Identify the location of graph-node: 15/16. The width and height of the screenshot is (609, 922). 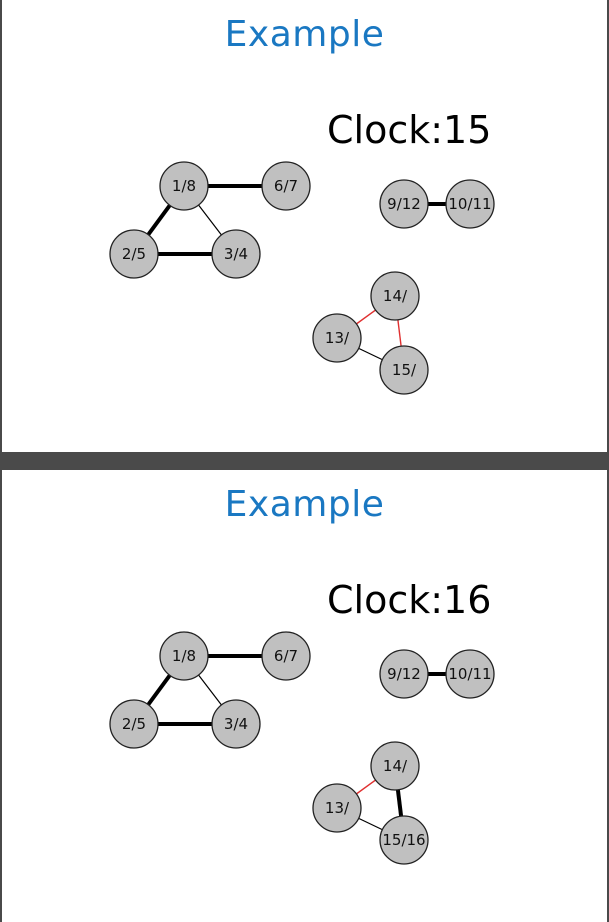
(404, 840).